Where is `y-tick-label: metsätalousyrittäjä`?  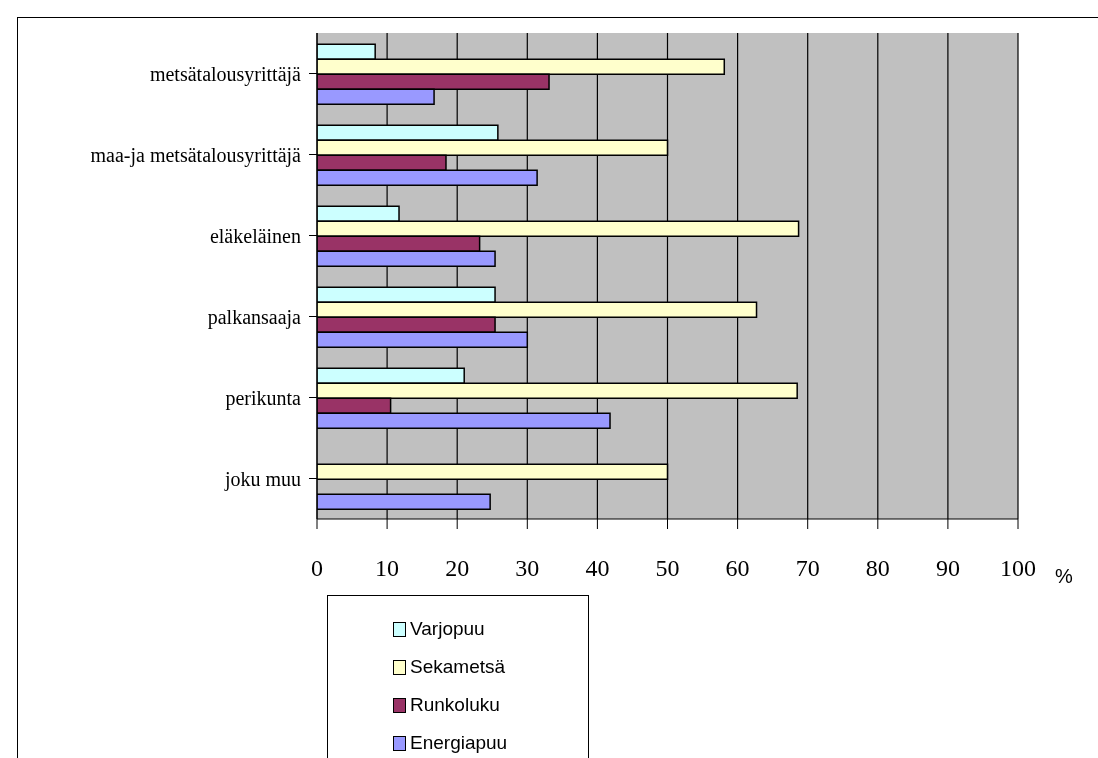 y-tick-label: metsätalousyrittäjä is located at coordinates (225, 74).